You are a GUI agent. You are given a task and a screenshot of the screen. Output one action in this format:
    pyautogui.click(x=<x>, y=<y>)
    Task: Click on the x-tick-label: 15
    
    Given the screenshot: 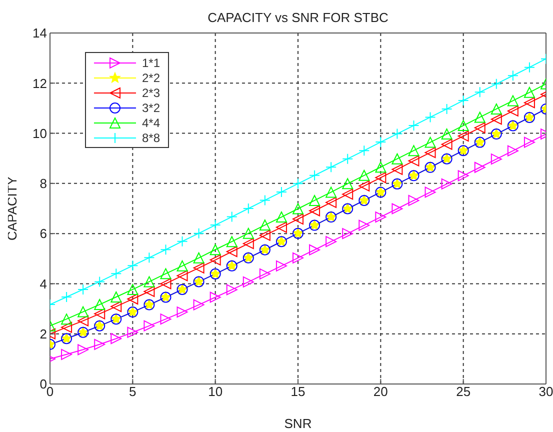 What is the action you would take?
    pyautogui.click(x=298, y=392)
    